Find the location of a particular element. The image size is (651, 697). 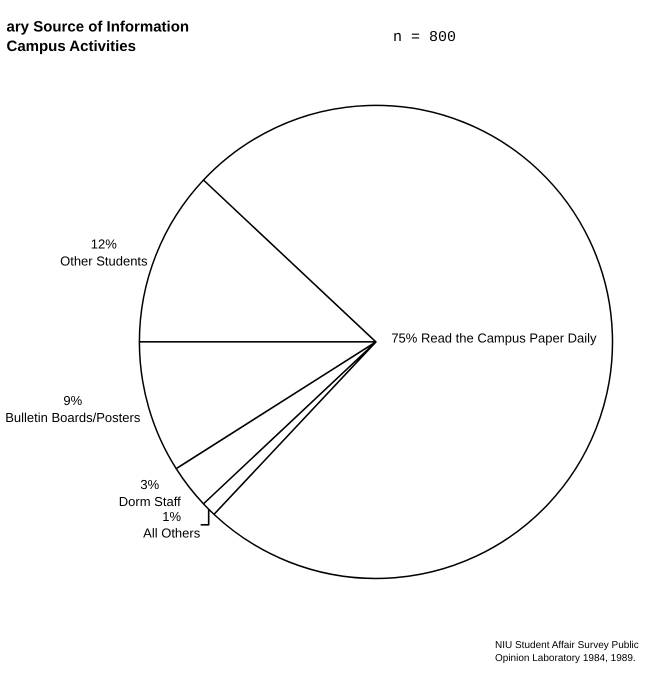

data-label: 12% is located at coordinates (104, 244).